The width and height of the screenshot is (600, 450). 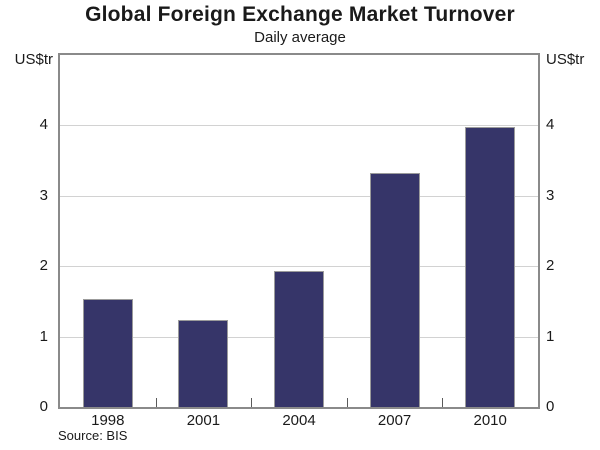 What do you see at coordinates (108, 420) in the screenshot?
I see `x-category-label-1998: 1998` at bounding box center [108, 420].